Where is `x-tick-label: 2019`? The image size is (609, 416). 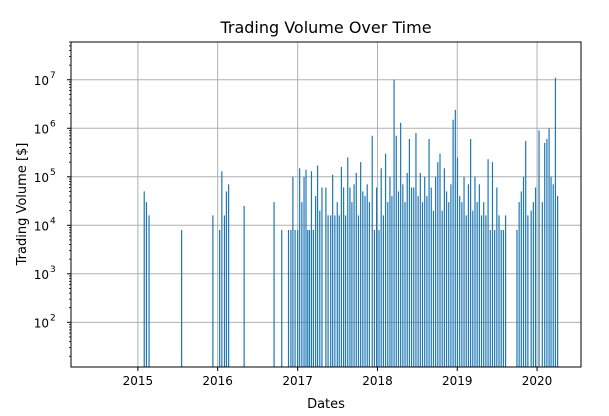 x-tick-label: 2019 is located at coordinates (457, 381).